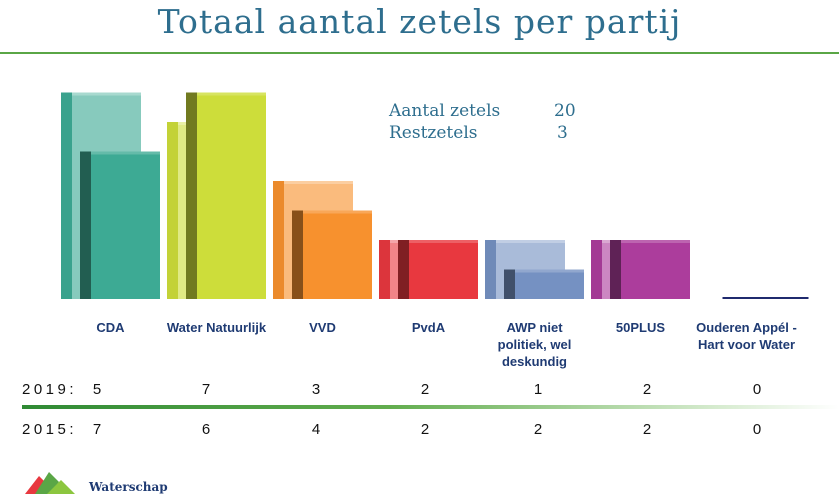 The width and height of the screenshot is (839, 499). Describe the element at coordinates (97, 429) in the screenshot. I see `seats-2015-value: 7` at that location.